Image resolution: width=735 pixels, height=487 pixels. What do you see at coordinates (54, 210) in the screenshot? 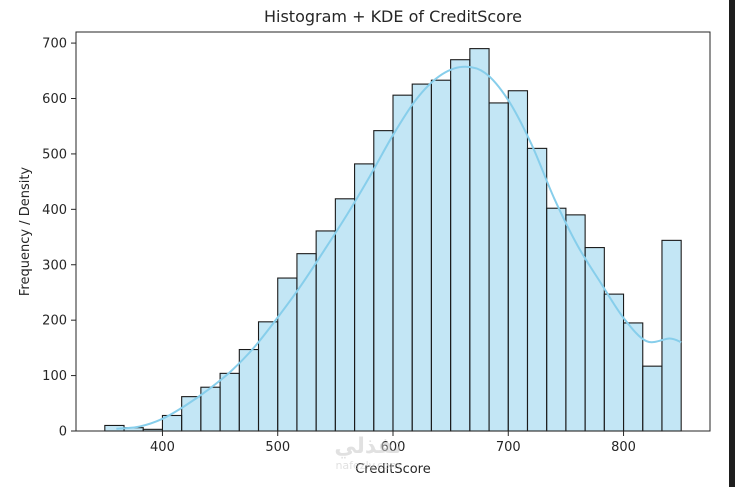
I see `y-tick-label: 400` at bounding box center [54, 210].